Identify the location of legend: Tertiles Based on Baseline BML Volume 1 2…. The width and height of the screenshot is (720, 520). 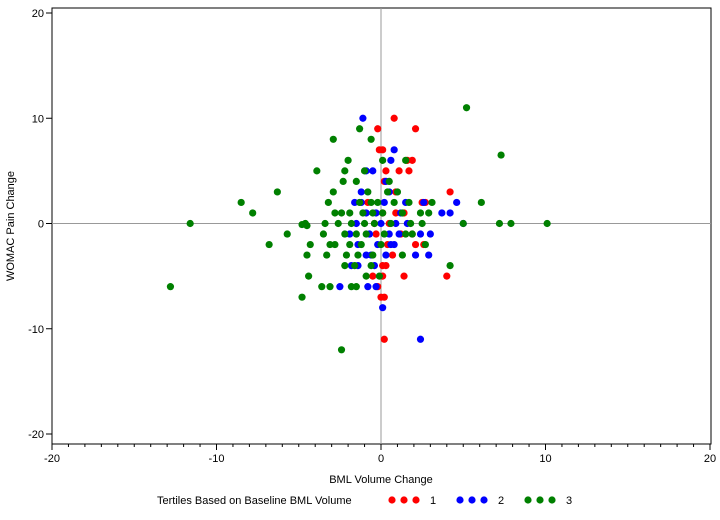
(364, 501).